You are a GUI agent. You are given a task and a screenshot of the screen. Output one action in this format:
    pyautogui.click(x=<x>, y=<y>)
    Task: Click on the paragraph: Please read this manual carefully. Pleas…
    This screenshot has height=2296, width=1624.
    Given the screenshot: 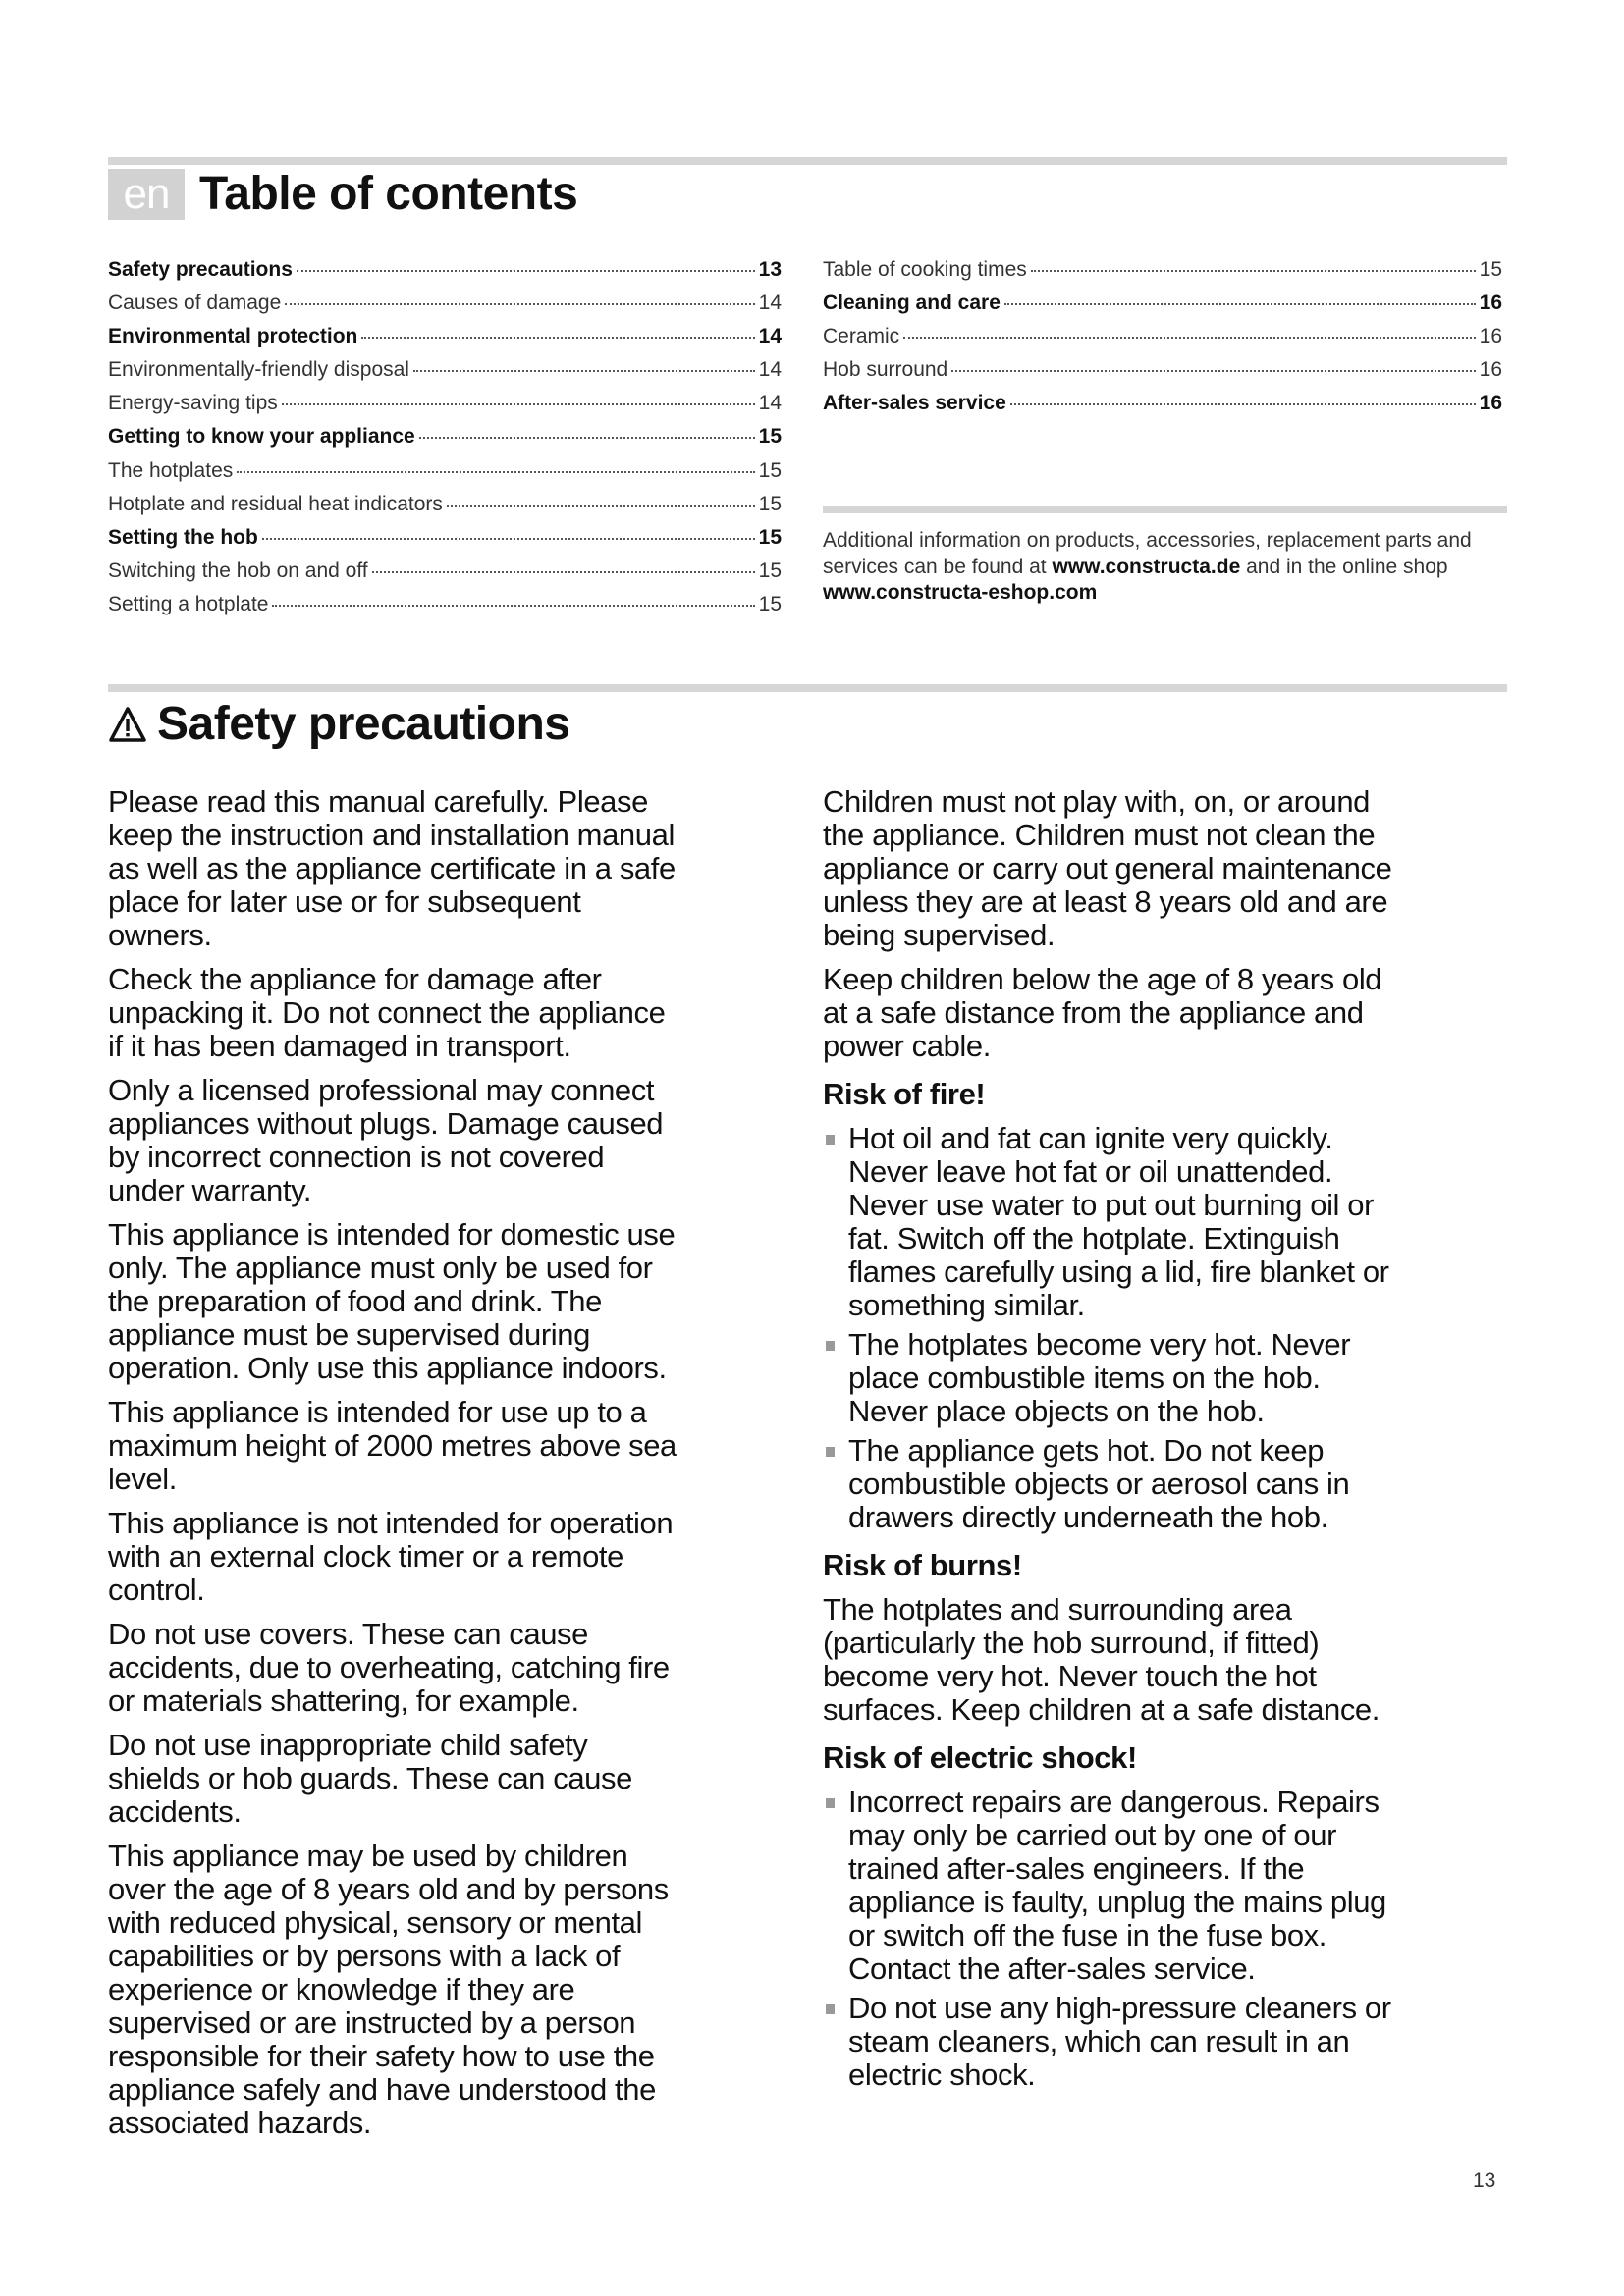 What is the action you would take?
    pyautogui.click(x=392, y=868)
    